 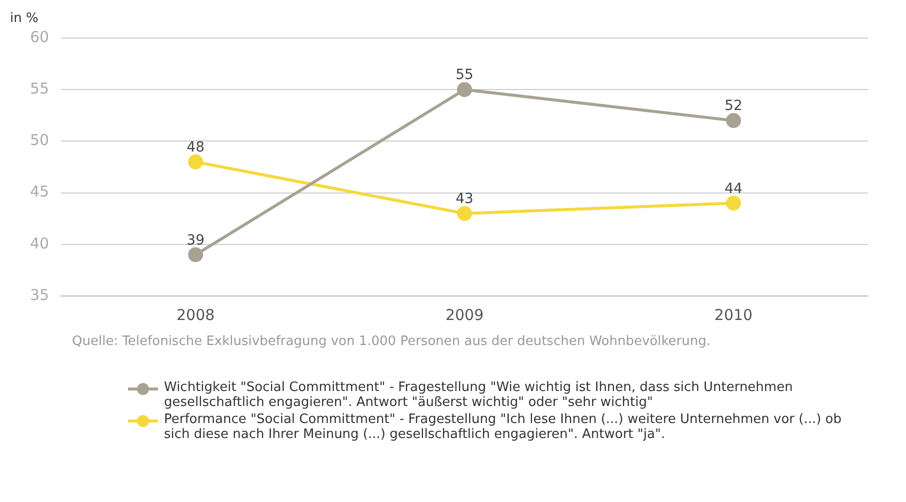 I want to click on x-tick-label: 2010, so click(x=733, y=315).